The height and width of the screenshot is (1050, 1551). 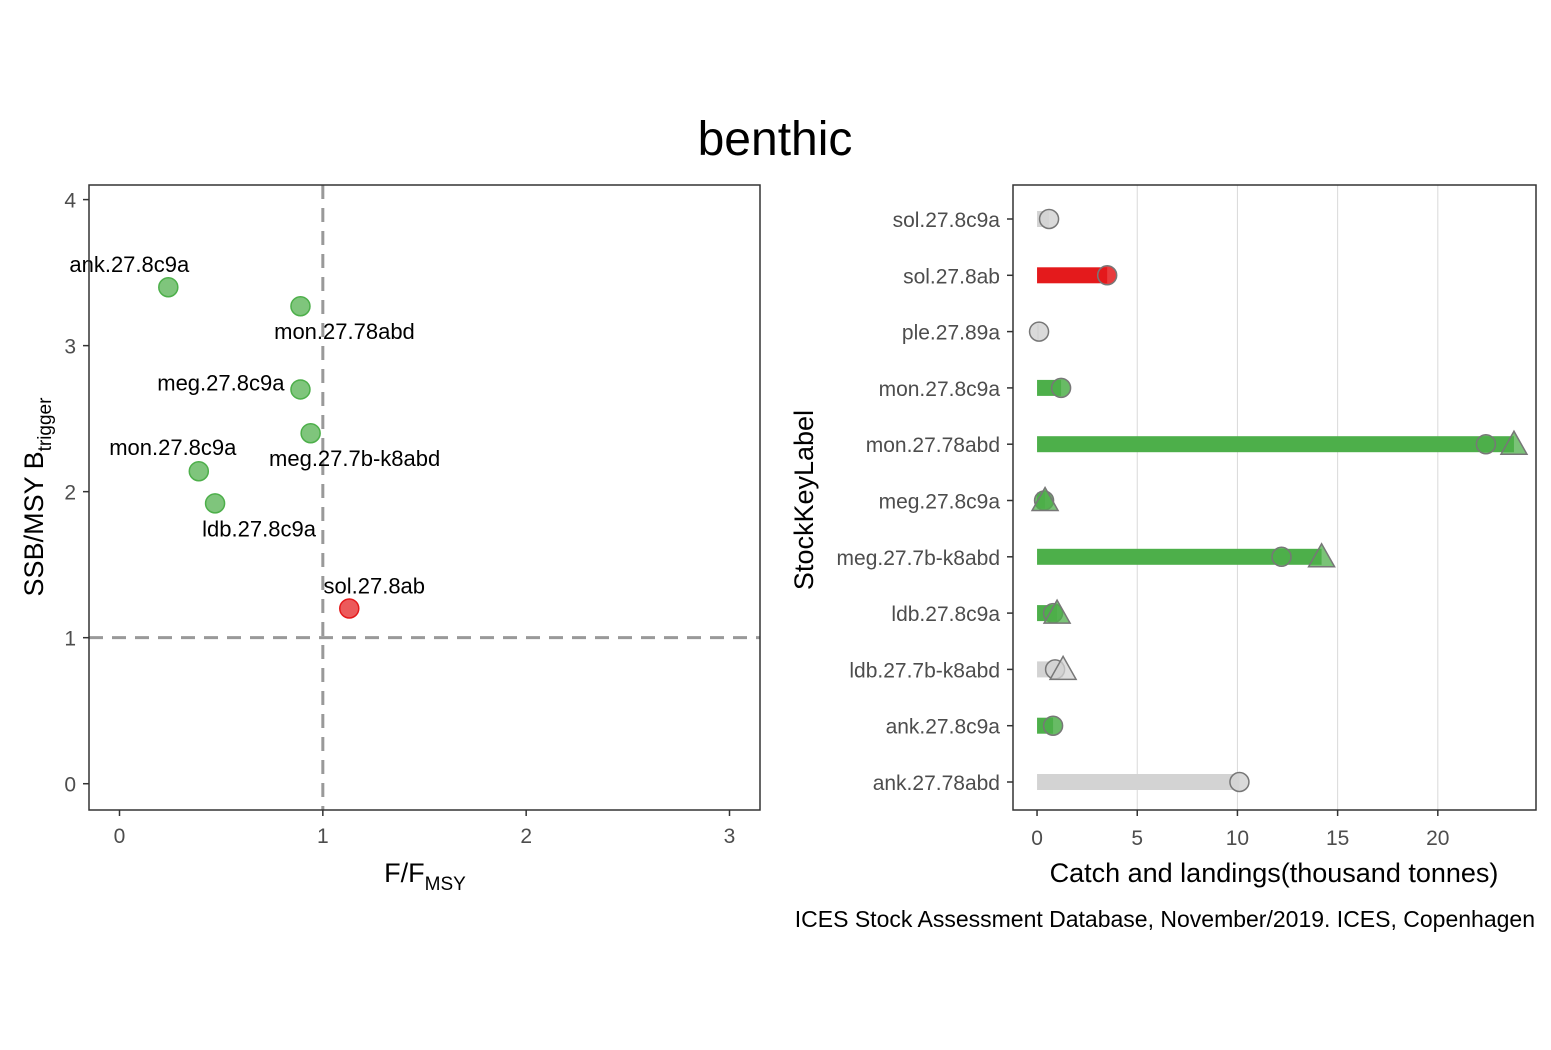 I want to click on stock-label-mon-27-8c9a: mon.27.8c9a, so click(x=940, y=389).